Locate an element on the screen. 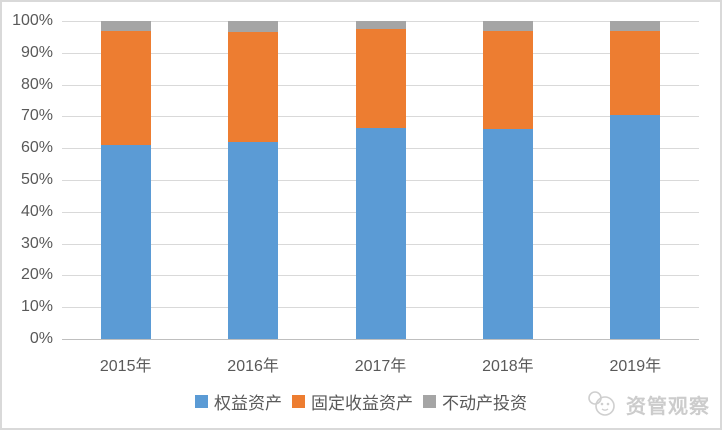 The width and height of the screenshot is (722, 434). bar-stack-2015年 is located at coordinates (125, 180).